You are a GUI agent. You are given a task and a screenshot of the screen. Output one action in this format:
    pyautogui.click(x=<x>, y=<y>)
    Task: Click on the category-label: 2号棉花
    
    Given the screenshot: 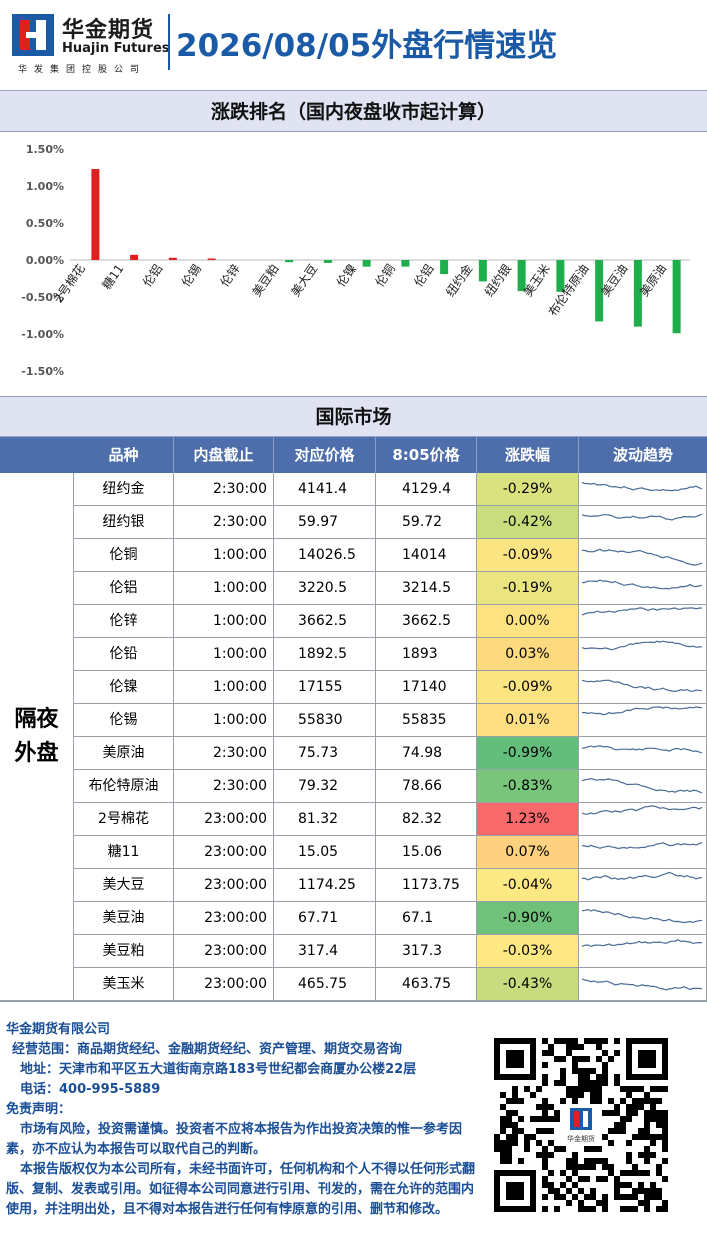 What is the action you would take?
    pyautogui.click(x=69, y=283)
    